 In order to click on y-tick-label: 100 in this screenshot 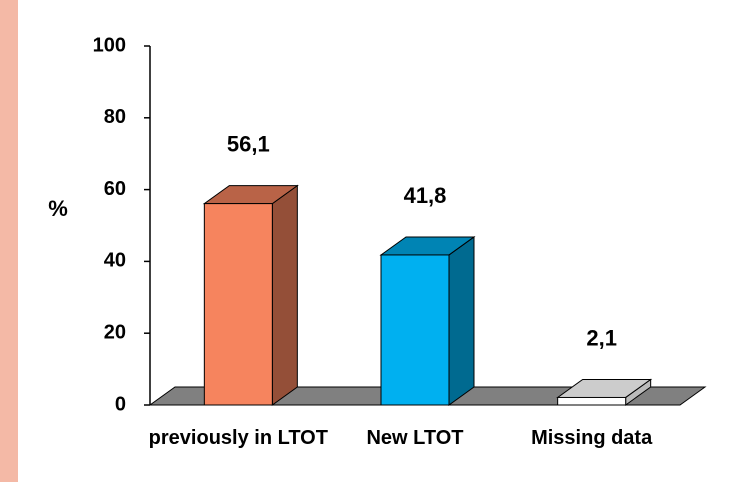, I will do `click(109, 45)`.